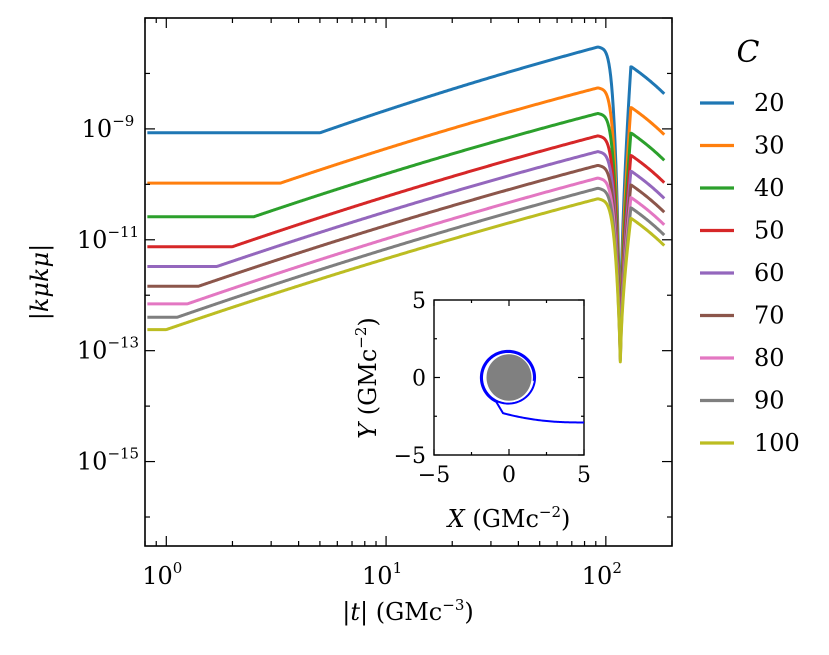  Describe the element at coordinates (408, 611) in the screenshot. I see `x-axis-label: |t| (GMc−3)` at that location.